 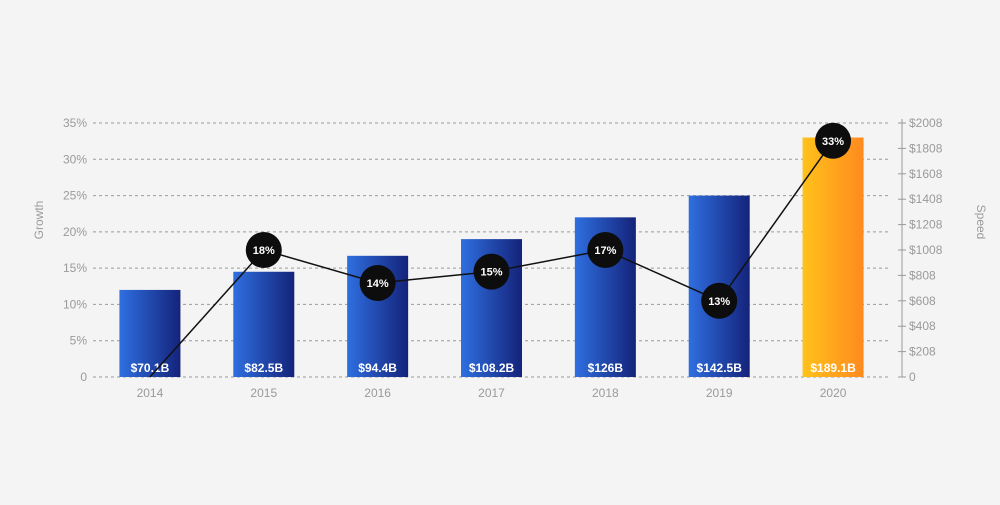 I want to click on right-axis-title: Speed, so click(x=981, y=222).